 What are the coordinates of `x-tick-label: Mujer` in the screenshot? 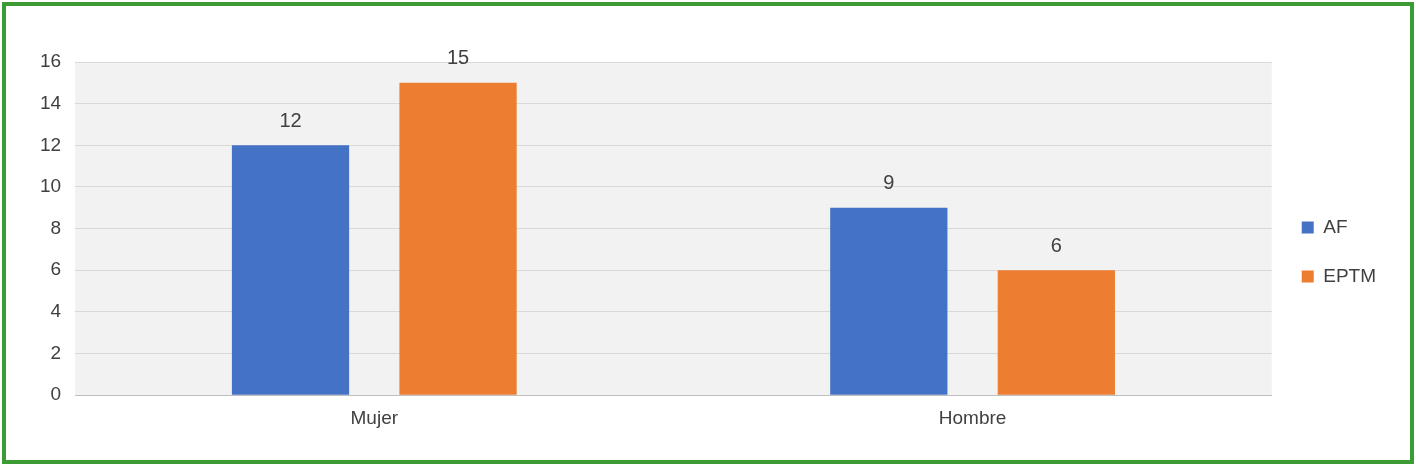 It's located at (374, 417).